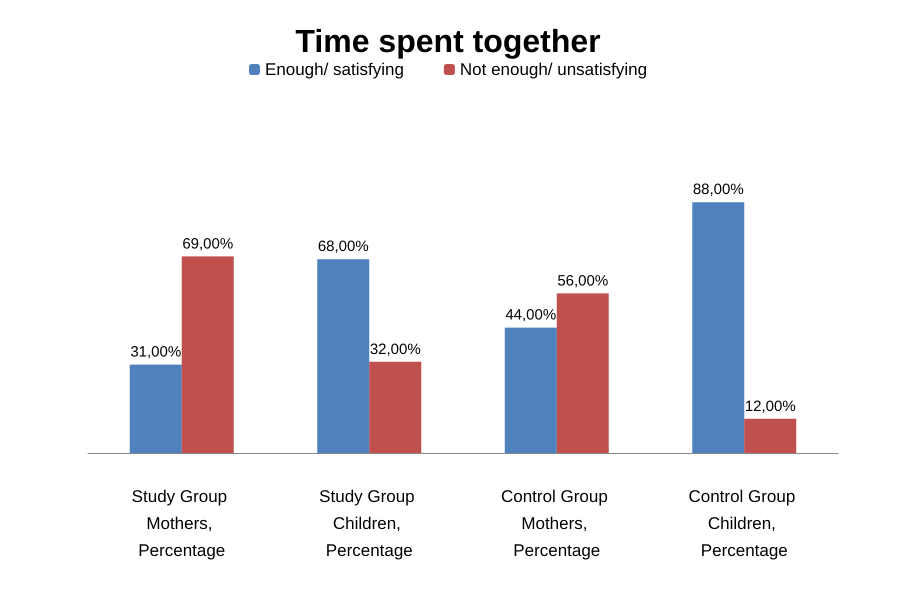 This screenshot has height=591, width=899. What do you see at coordinates (582, 281) in the screenshot?
I see `data-label: 56,00%` at bounding box center [582, 281].